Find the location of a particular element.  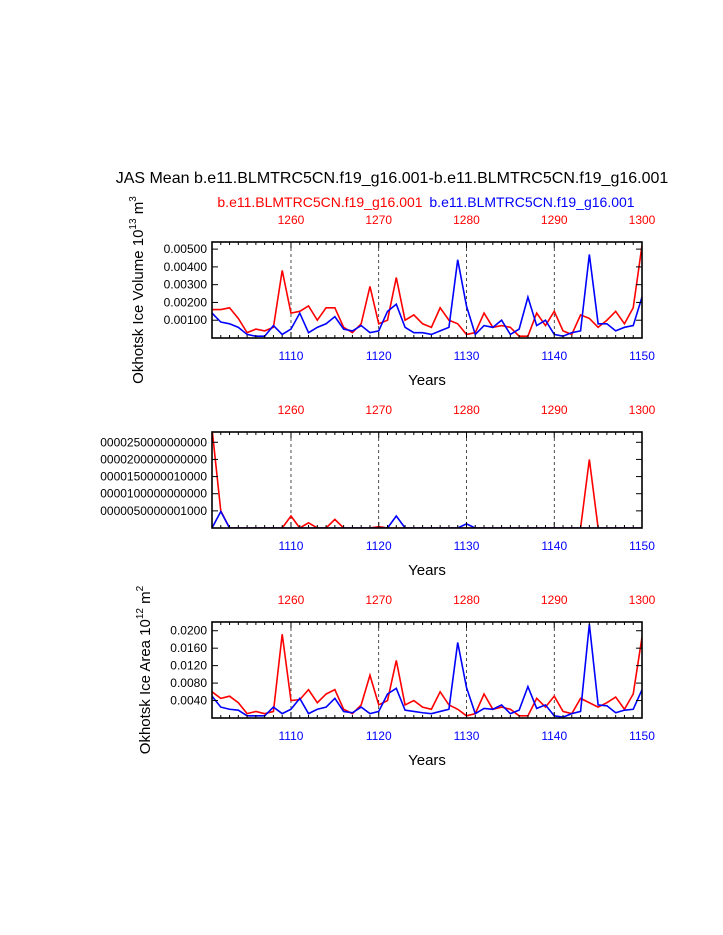

y-tick-label: 0.0040 is located at coordinates (188, 701).